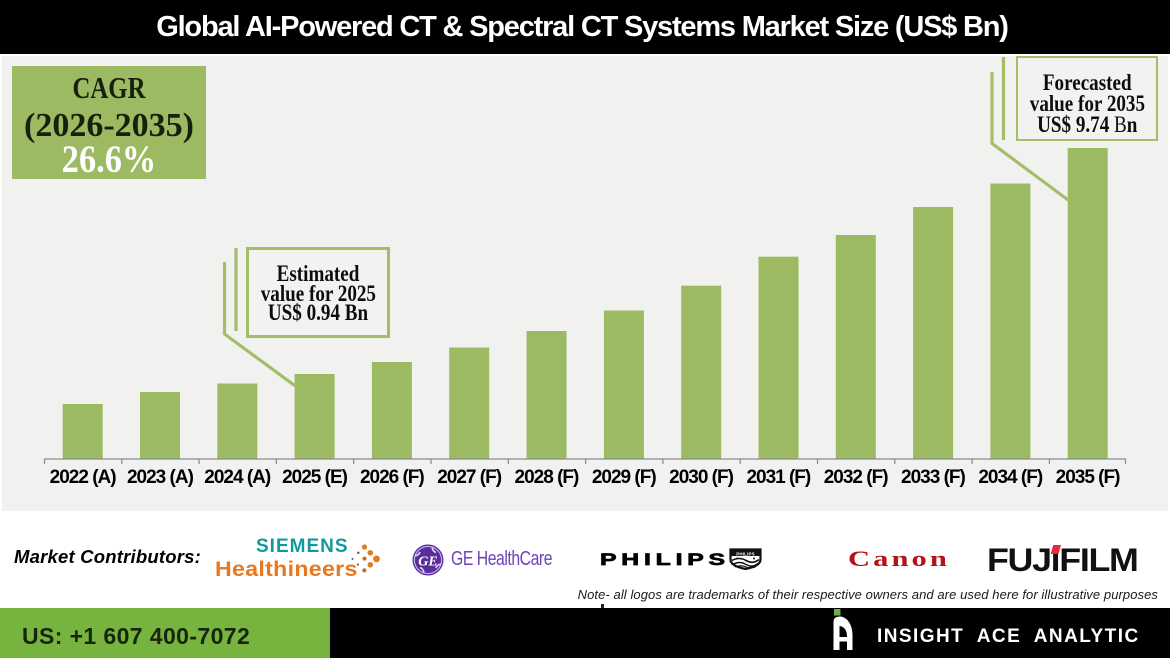 This screenshot has width=1170, height=665. I want to click on svg-text: PHILIPS, so click(745, 553).